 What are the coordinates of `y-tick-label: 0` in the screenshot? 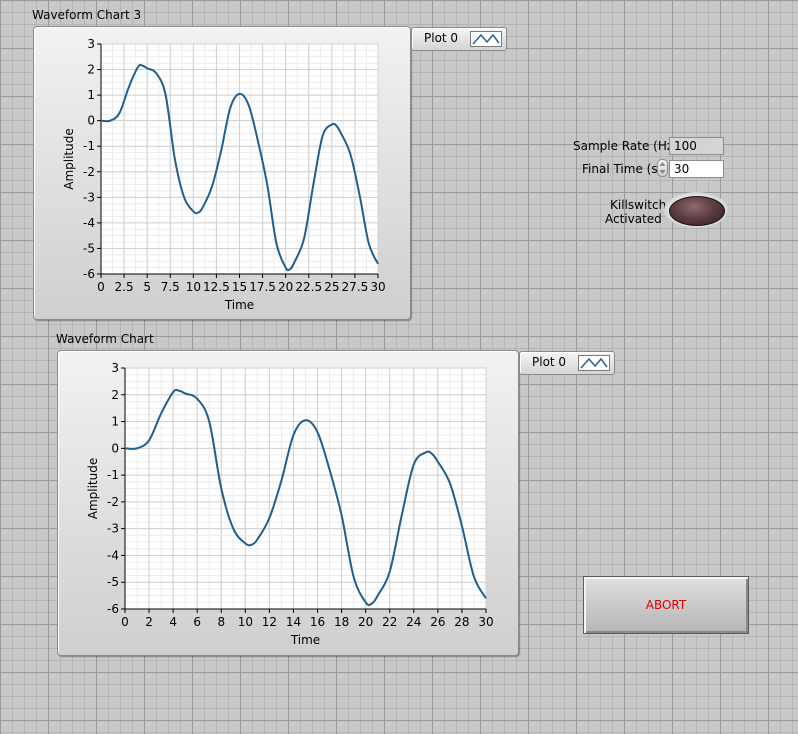 It's located at (91, 121).